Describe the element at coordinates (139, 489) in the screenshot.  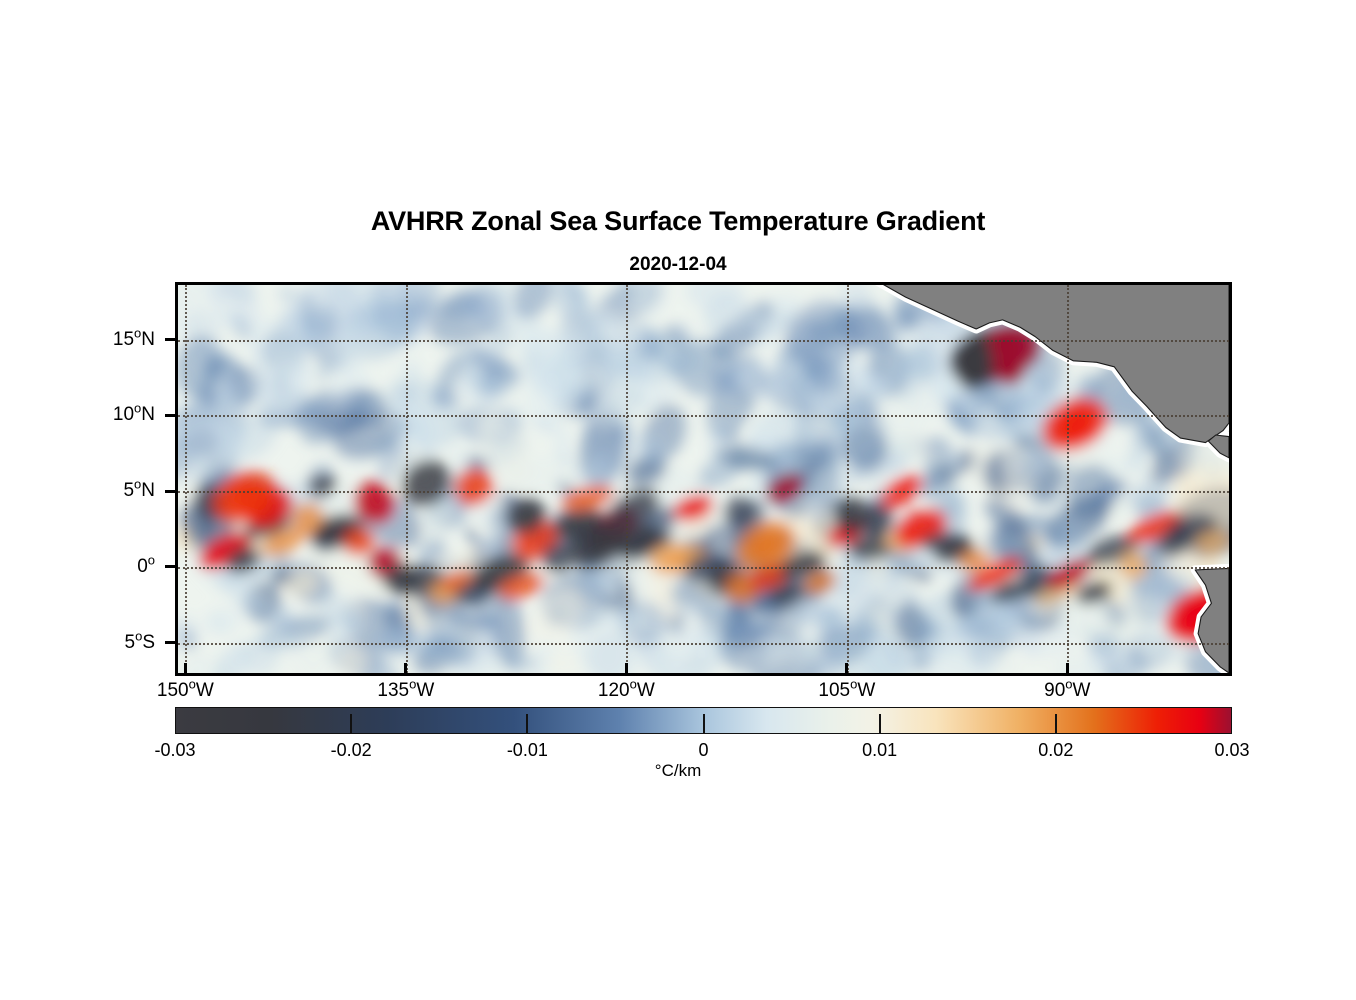
I see `y-axis-tick-label: 5oN` at that location.